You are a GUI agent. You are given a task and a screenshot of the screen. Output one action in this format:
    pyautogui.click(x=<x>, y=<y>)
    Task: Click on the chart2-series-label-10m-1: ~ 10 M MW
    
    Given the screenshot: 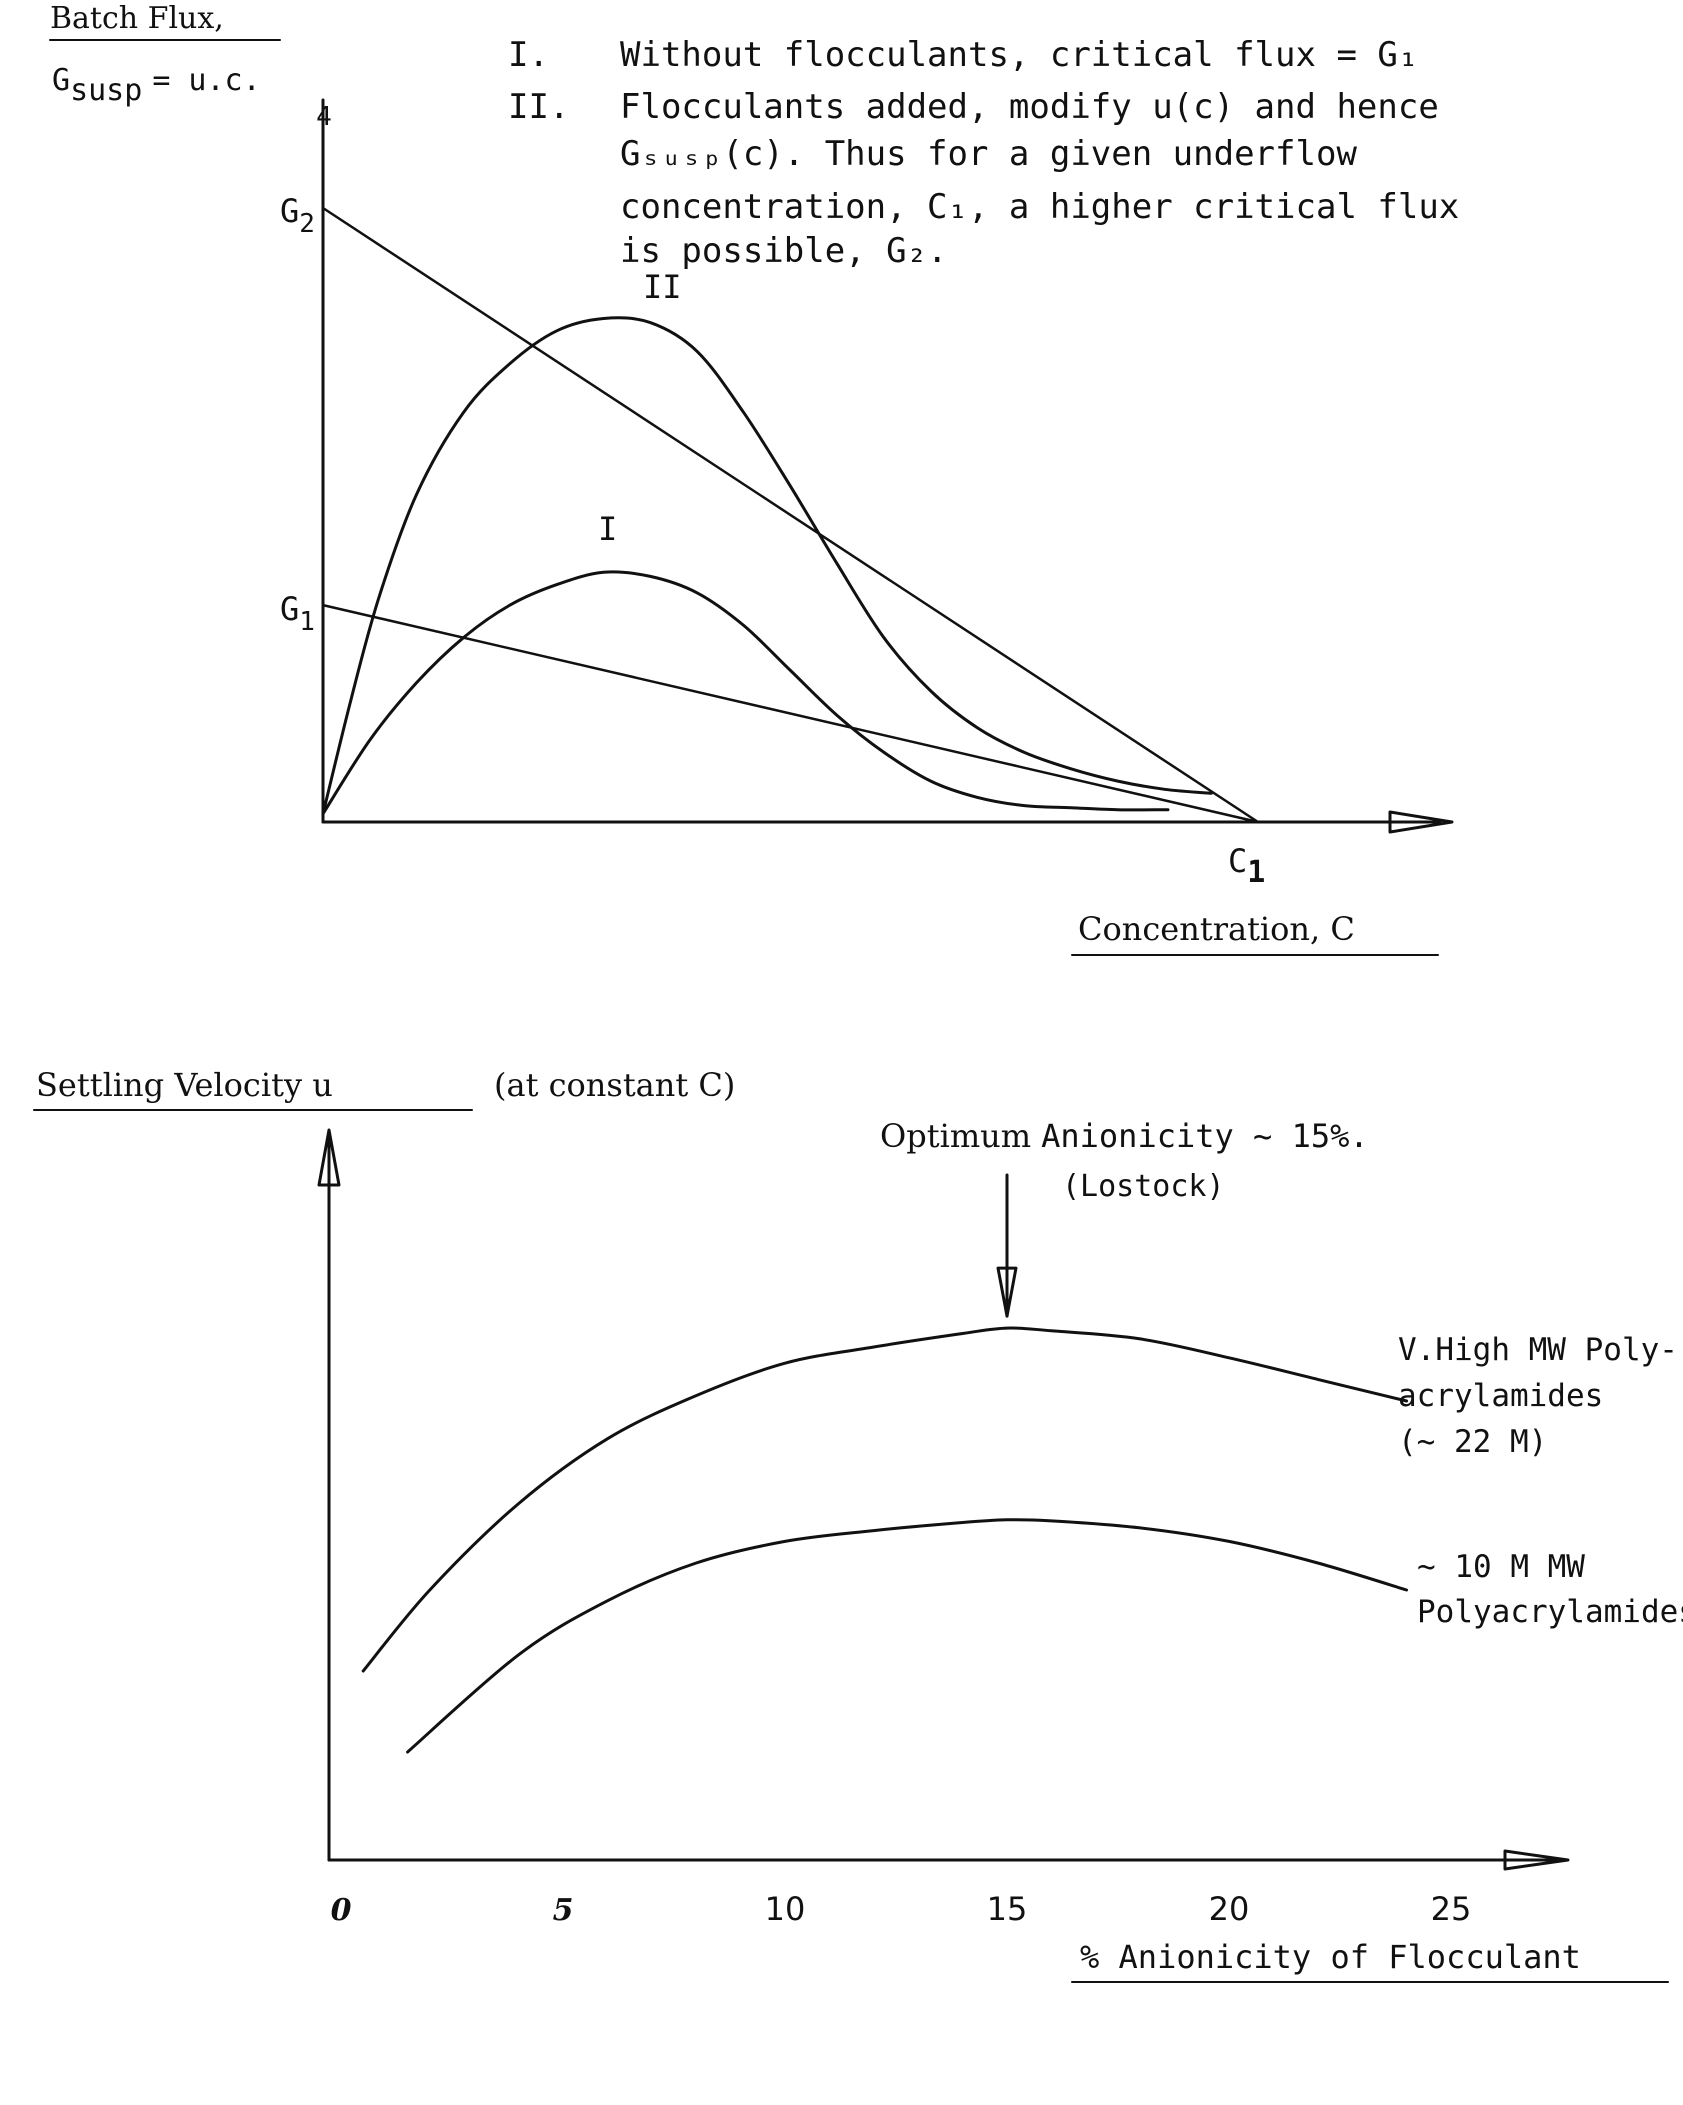 What is the action you would take?
    pyautogui.click(x=1501, y=1567)
    